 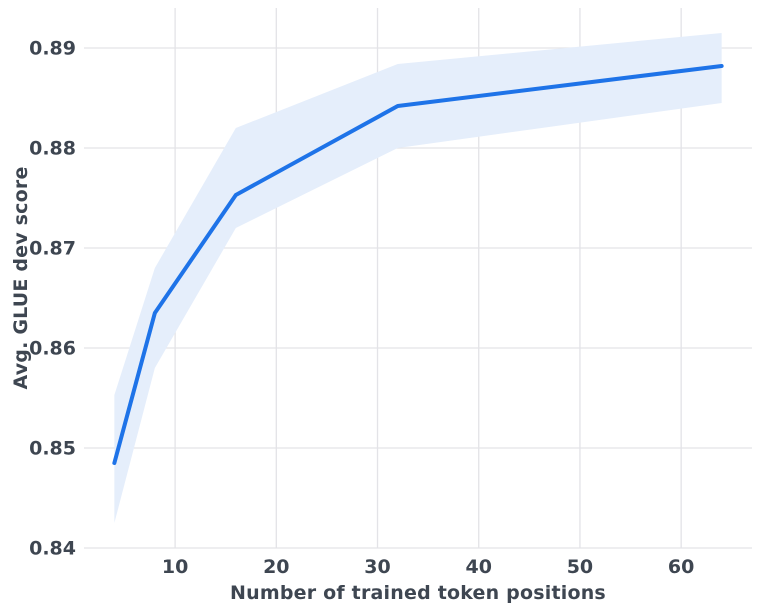 What do you see at coordinates (52, 149) in the screenshot?
I see `y-tick-label: 0.88` at bounding box center [52, 149].